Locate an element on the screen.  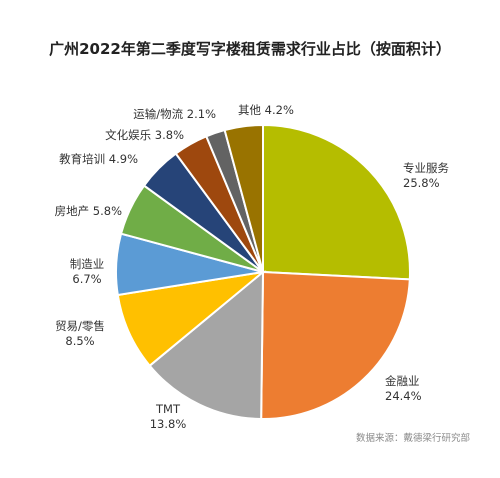
slice-label-name: 金融业 is located at coordinates (402, 381).